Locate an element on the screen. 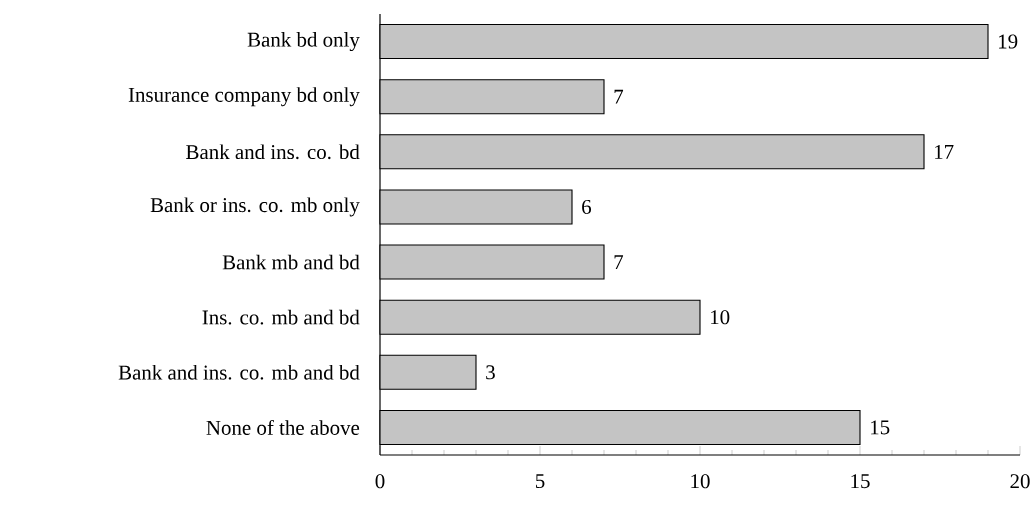  y-tick-label: Bank mb and bd is located at coordinates (291, 262).